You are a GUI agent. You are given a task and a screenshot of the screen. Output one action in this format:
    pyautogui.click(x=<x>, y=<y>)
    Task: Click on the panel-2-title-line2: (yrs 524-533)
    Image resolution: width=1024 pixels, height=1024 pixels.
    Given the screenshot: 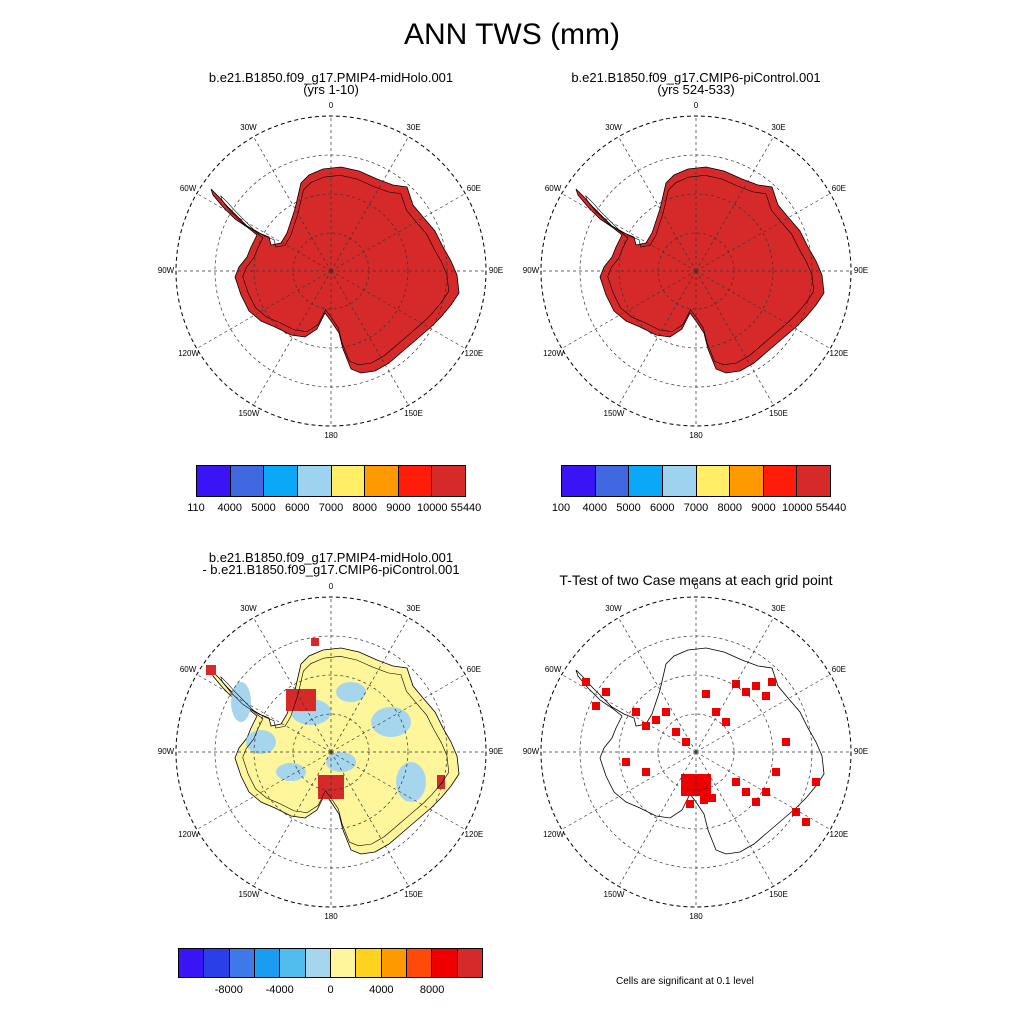 What is the action you would take?
    pyautogui.click(x=696, y=89)
    